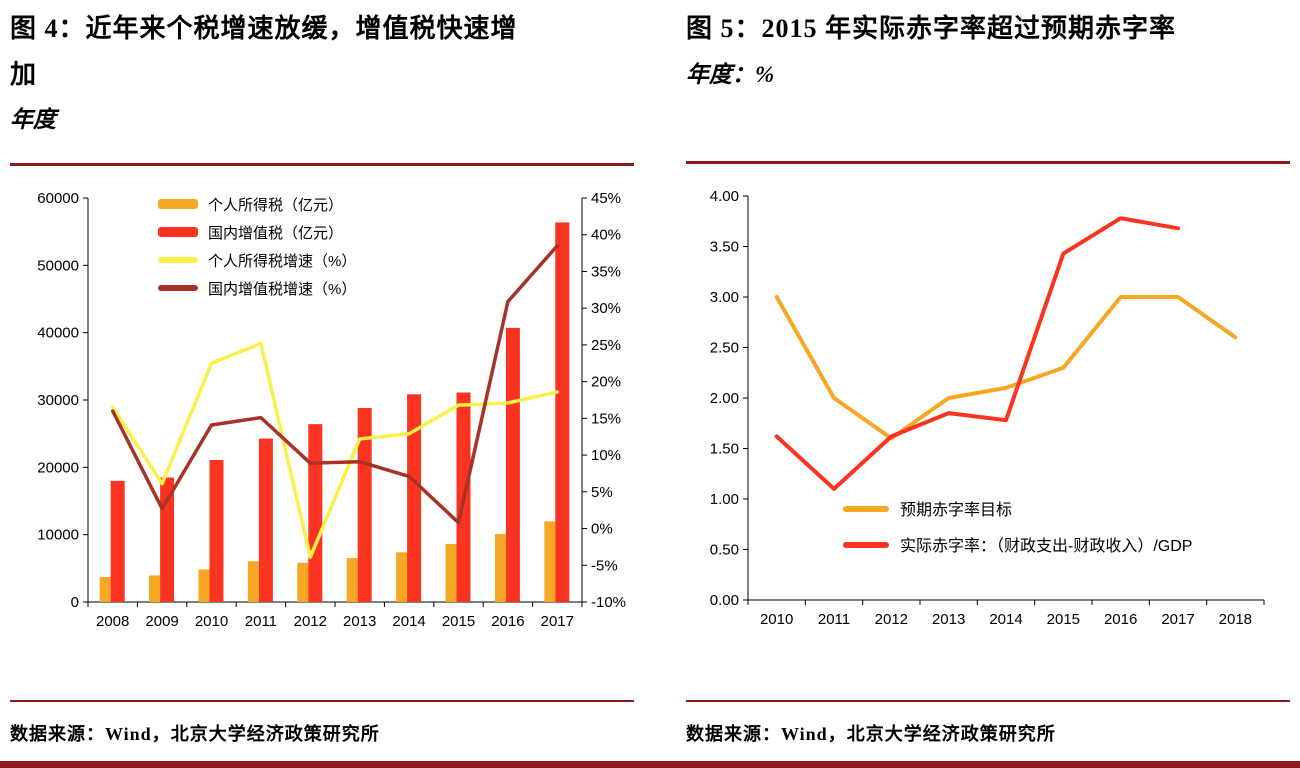  What do you see at coordinates (606, 198) in the screenshot?
I see `svg-text: 45%` at bounding box center [606, 198].